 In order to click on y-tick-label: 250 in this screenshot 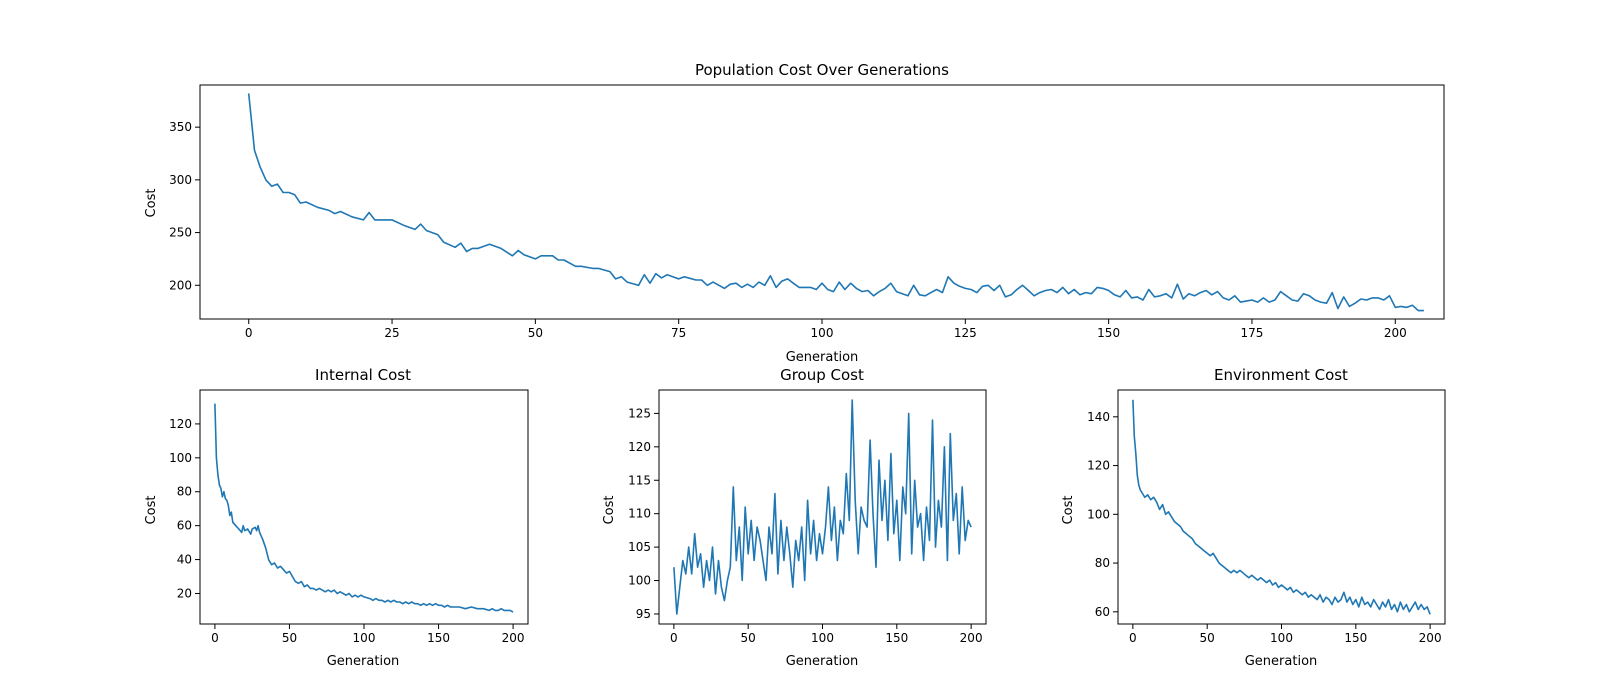, I will do `click(180, 233)`.